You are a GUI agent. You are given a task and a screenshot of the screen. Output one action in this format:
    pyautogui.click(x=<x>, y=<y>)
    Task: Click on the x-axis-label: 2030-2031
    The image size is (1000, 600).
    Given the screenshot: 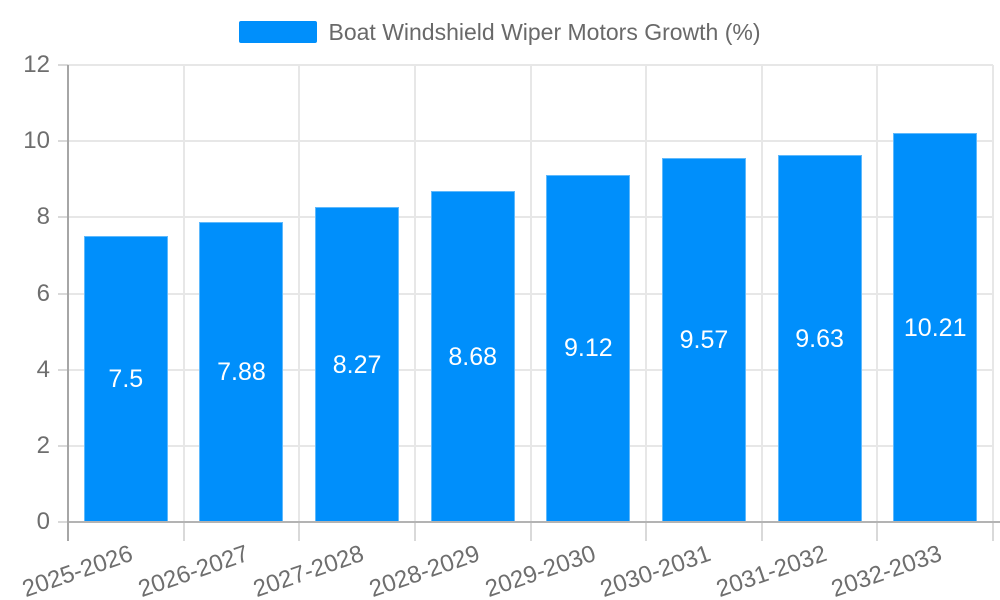 What is the action you would take?
    pyautogui.click(x=656, y=570)
    